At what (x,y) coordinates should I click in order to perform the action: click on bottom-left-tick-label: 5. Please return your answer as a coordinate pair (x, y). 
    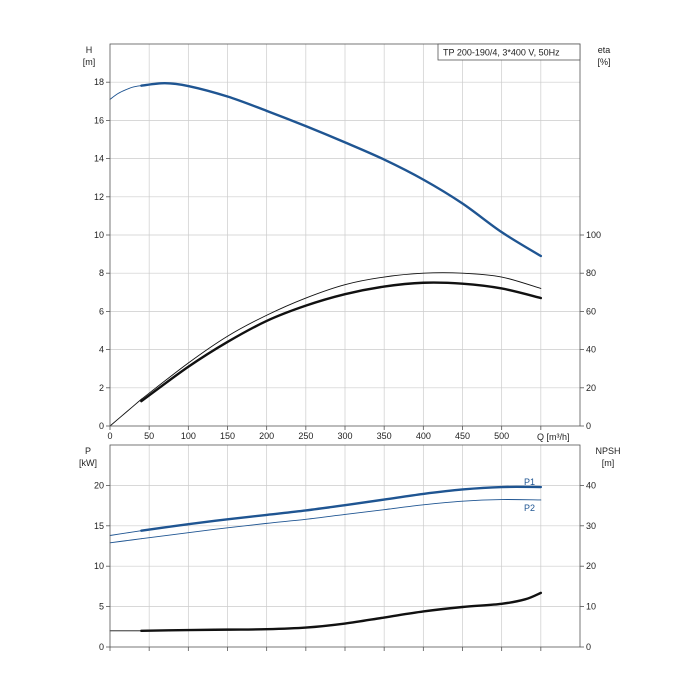
    Looking at the image, I should click on (101, 607).